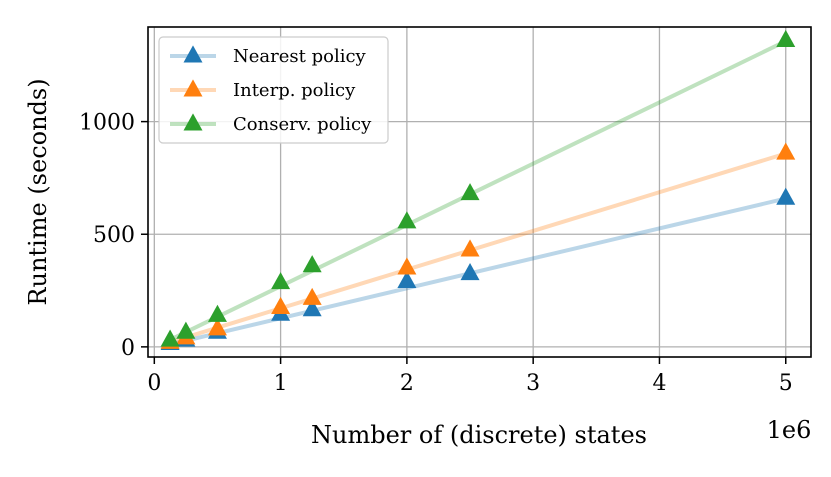 Image resolution: width=831 pixels, height=477 pixels. I want to click on legend-label-conserv-policy: Conserv. policy, so click(302, 124).